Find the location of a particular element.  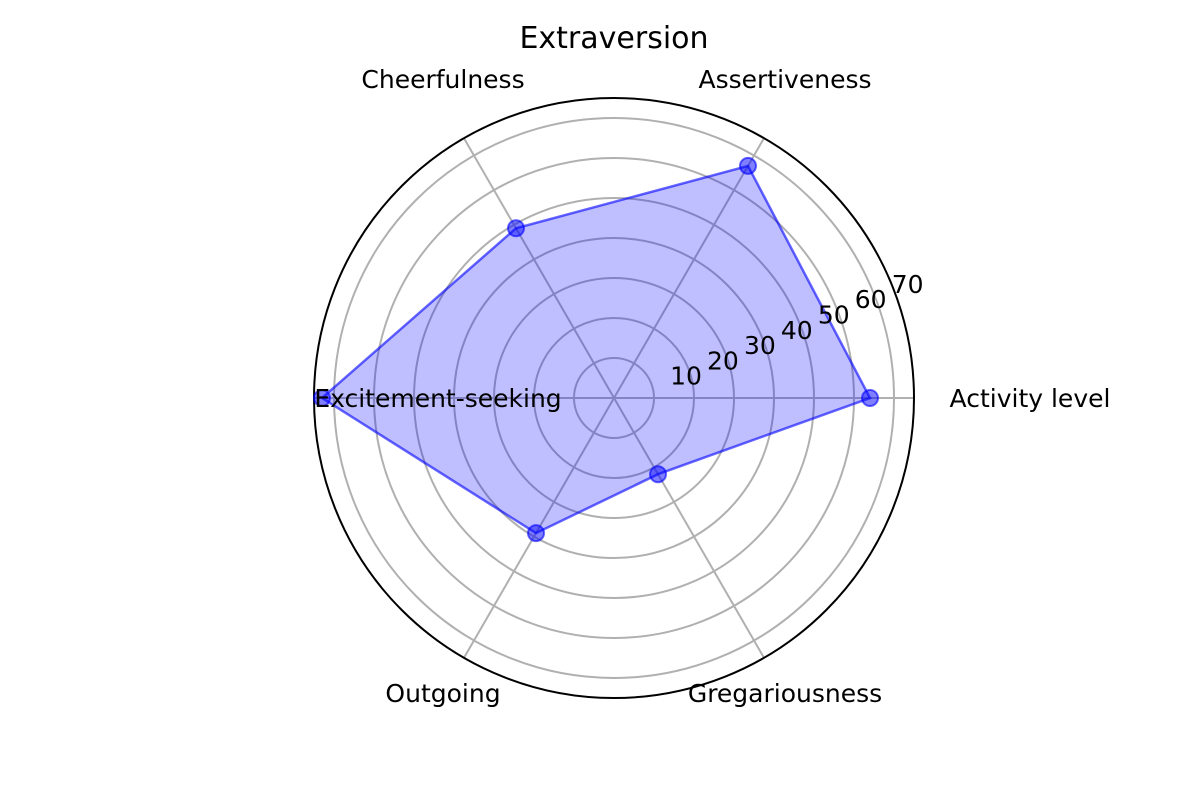

category-label: Activity level is located at coordinates (1030, 398).